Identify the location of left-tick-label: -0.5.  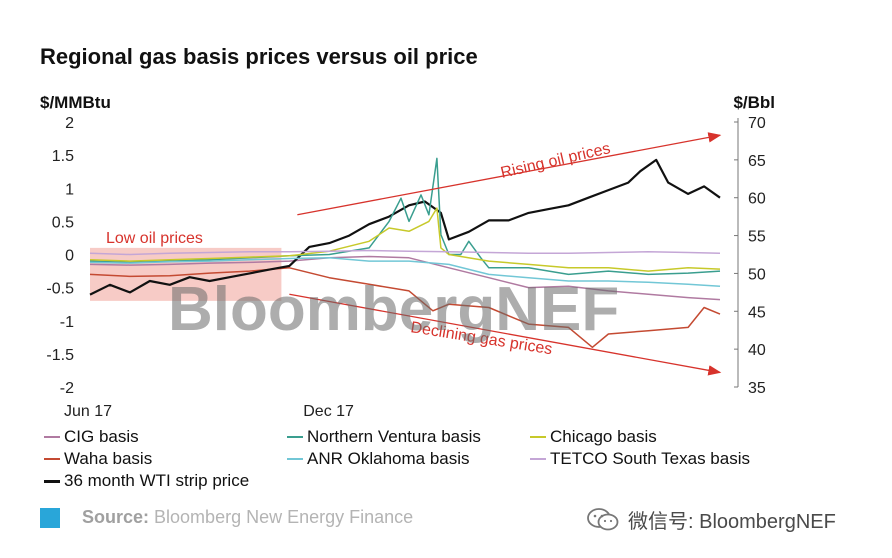
(60, 289).